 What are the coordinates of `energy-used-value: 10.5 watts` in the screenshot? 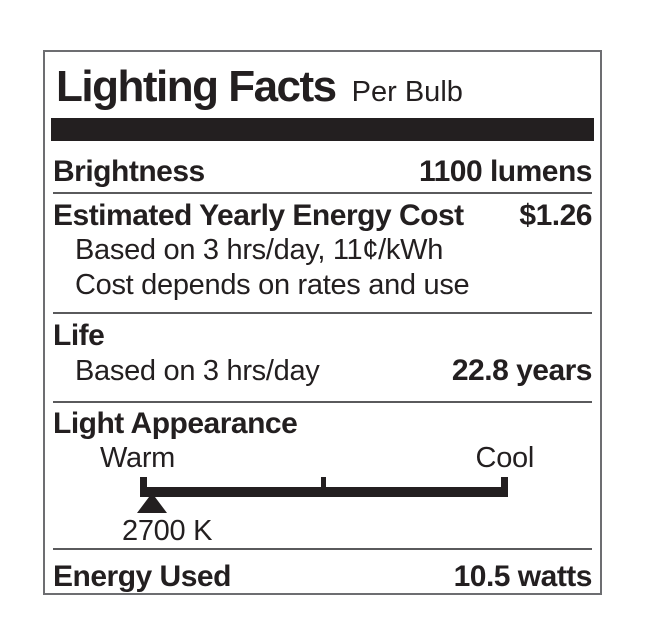 It's located at (523, 576).